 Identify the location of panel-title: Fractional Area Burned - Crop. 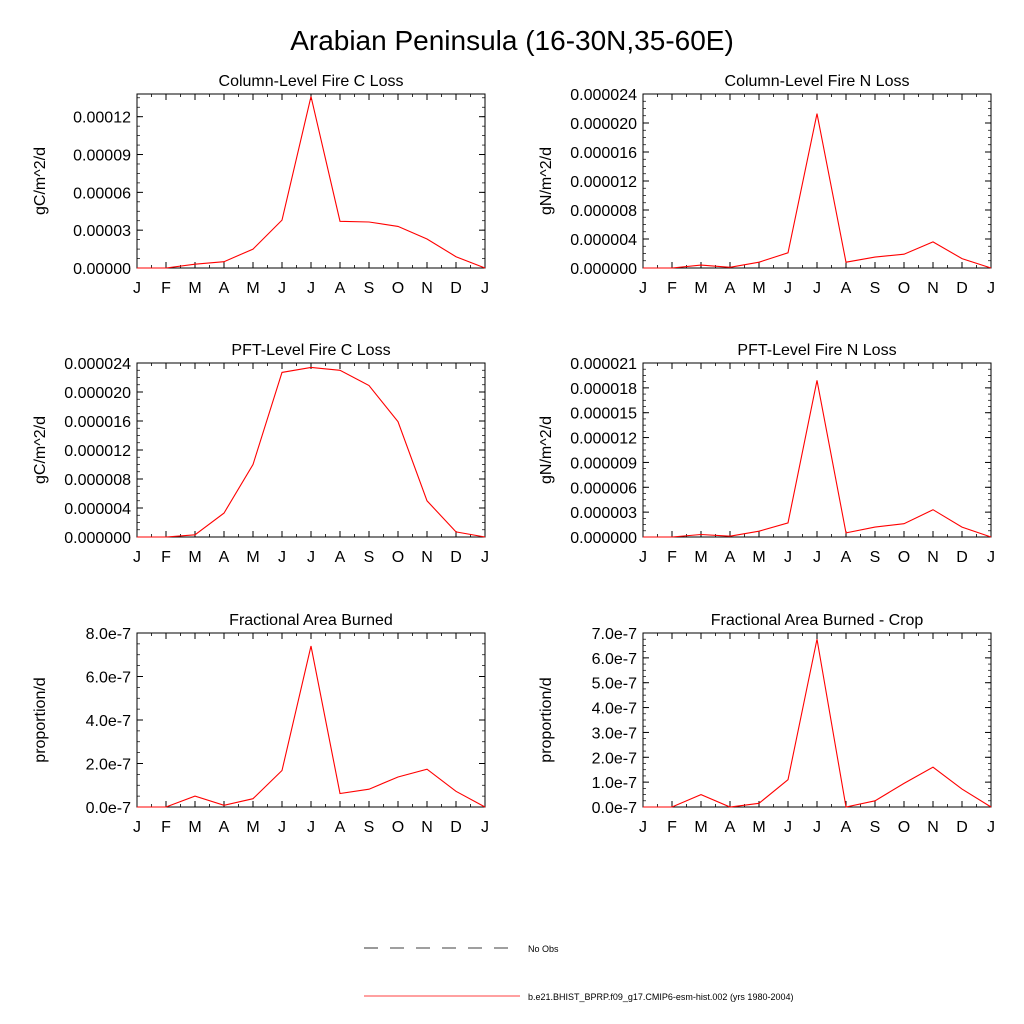
(817, 620).